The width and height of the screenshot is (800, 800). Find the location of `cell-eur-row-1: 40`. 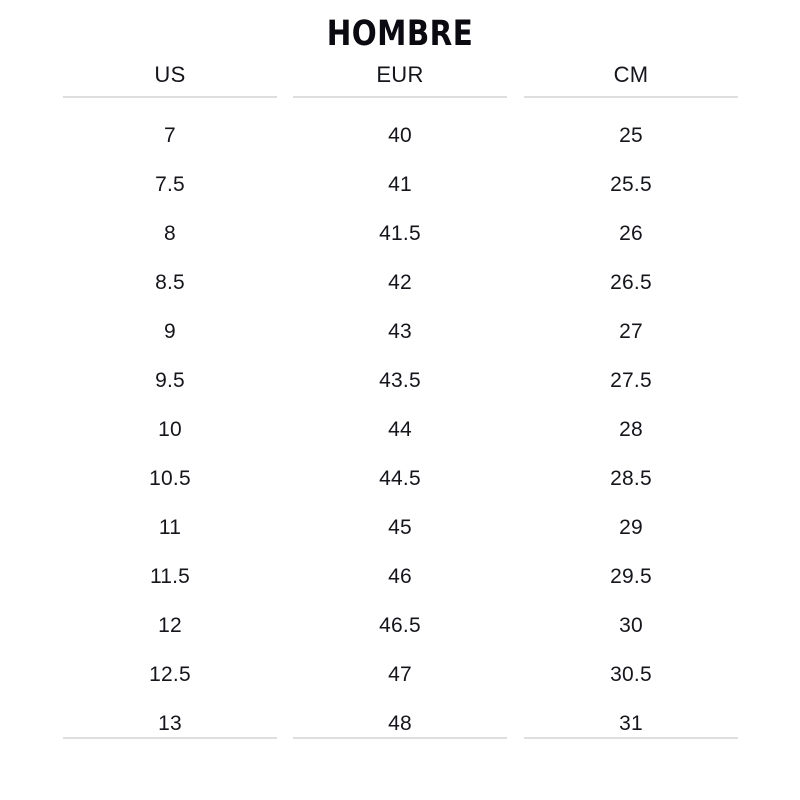

cell-eur-row-1: 40 is located at coordinates (400, 135).